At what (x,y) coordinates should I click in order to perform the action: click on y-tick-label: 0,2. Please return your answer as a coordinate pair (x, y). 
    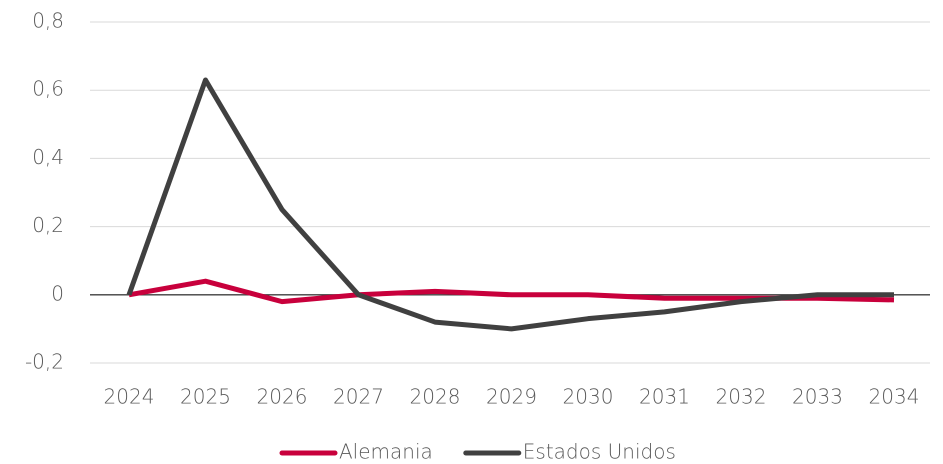
    Looking at the image, I should click on (48, 225).